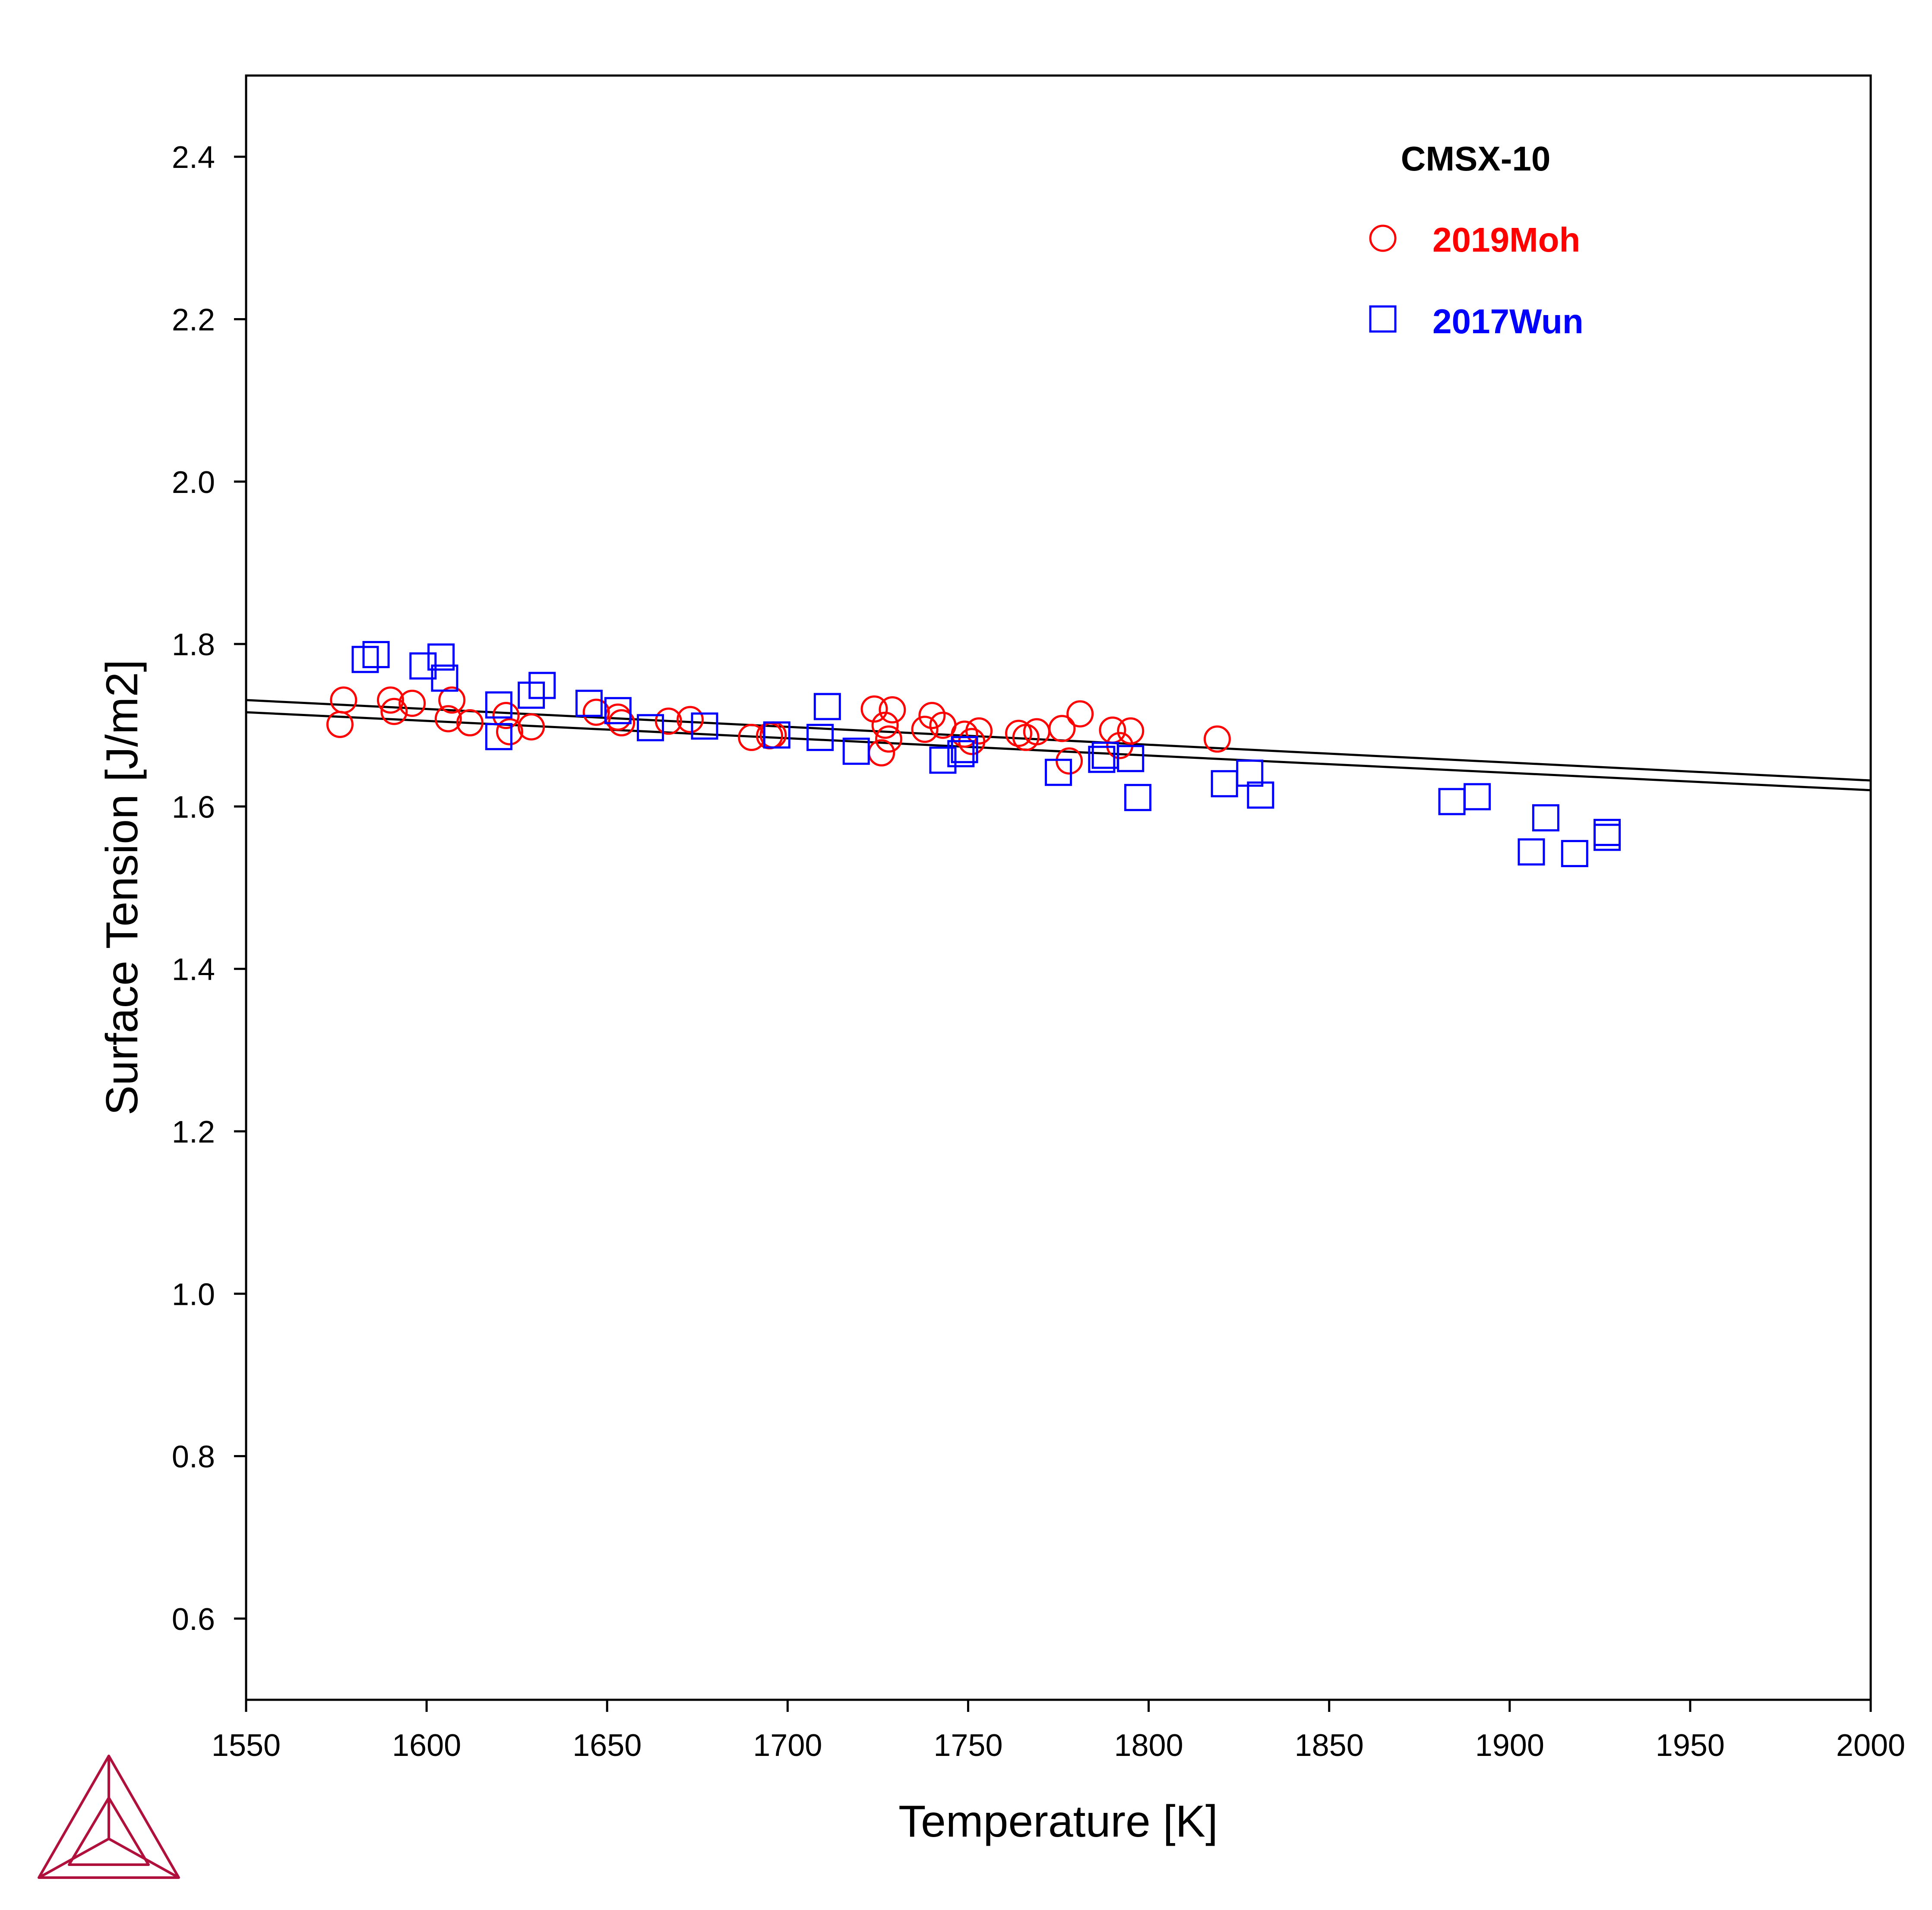  I want to click on y-tick-label: 2.2, so click(193, 320).